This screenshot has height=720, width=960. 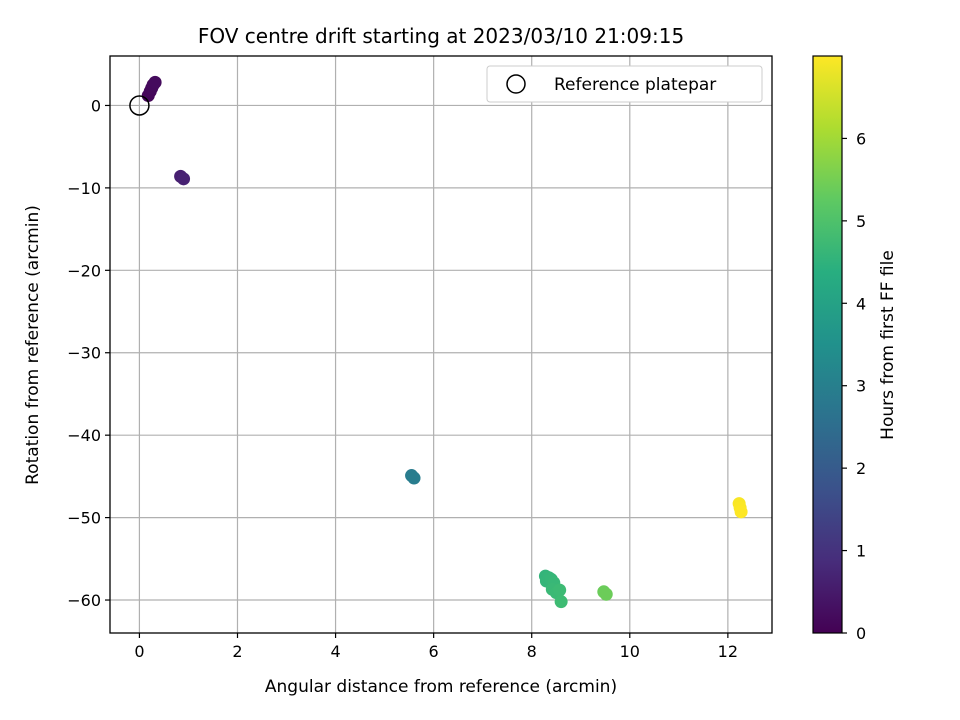 What do you see at coordinates (335, 651) in the screenshot?
I see `x-tick-label: 4` at bounding box center [335, 651].